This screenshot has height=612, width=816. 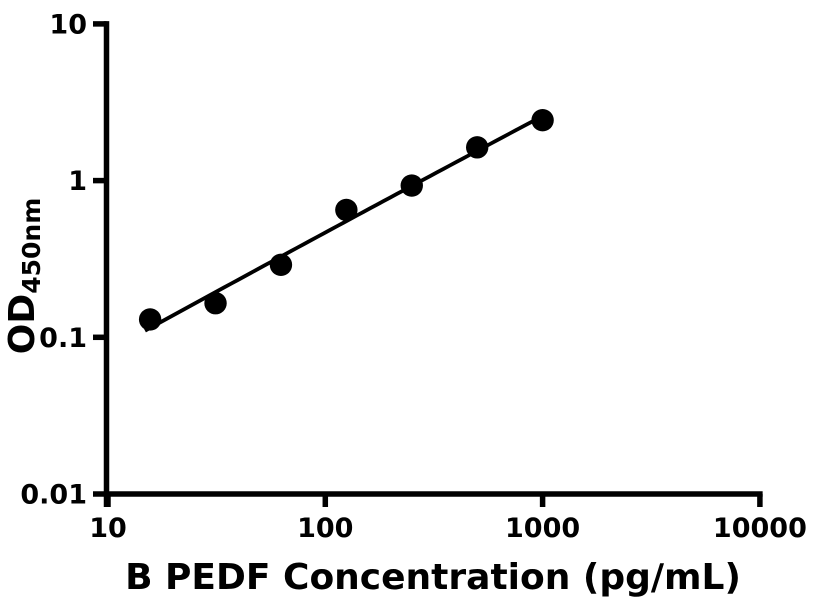 What do you see at coordinates (108, 528) in the screenshot?
I see `x-tick-label: 10` at bounding box center [108, 528].